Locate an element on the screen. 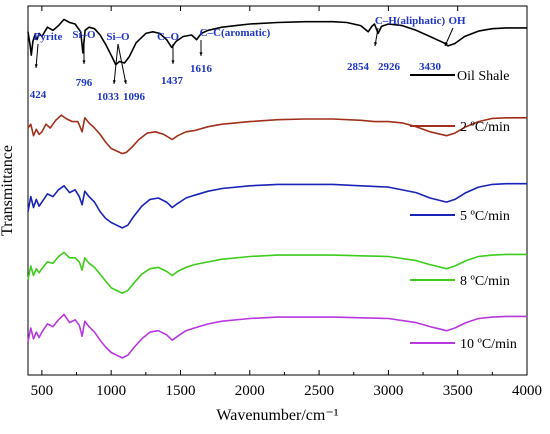 The width and height of the screenshot is (550, 434). peak-annotation: C–H(aliphatic) is located at coordinates (410, 21).